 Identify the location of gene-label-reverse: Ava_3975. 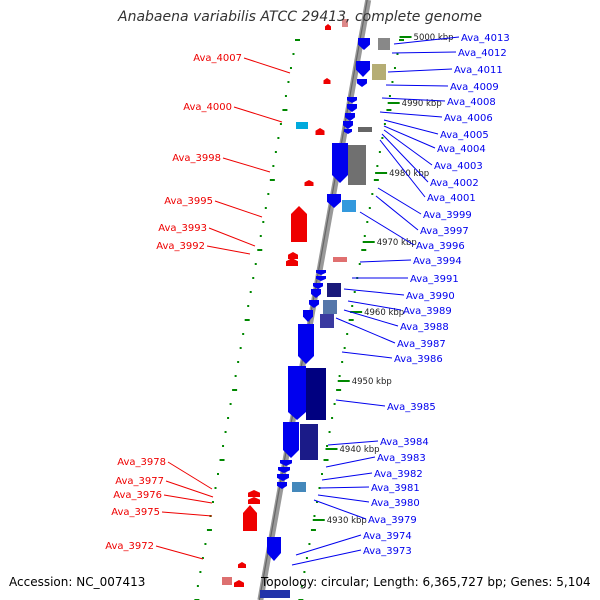
(135, 512).